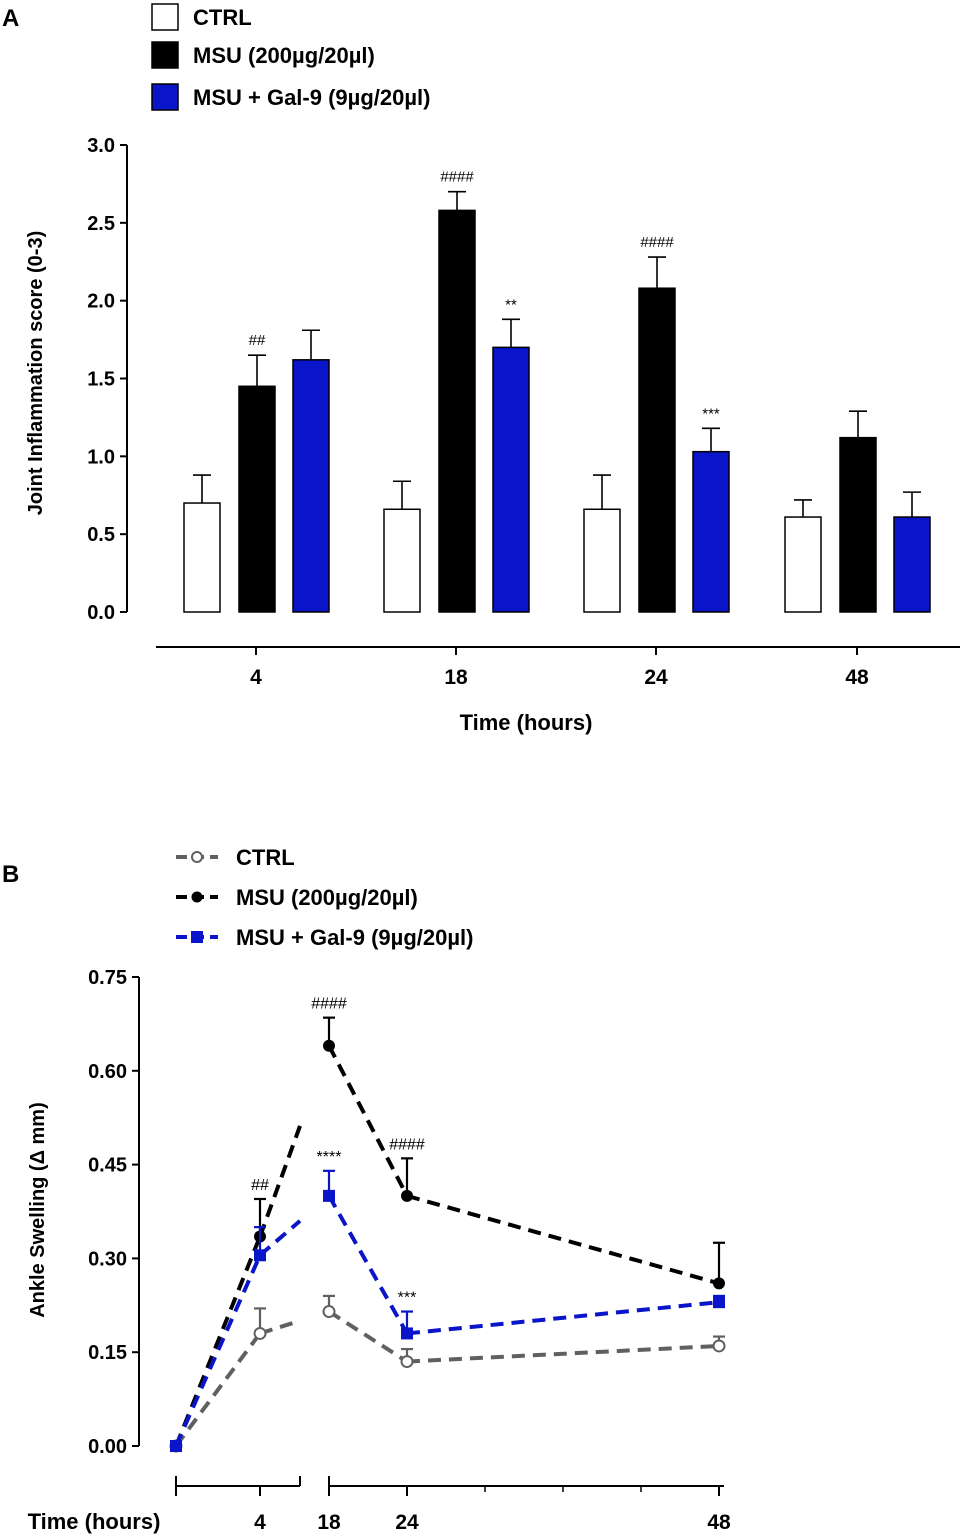 The width and height of the screenshot is (960, 1537). I want to click on y-tick-label: 1.0, so click(101, 457).